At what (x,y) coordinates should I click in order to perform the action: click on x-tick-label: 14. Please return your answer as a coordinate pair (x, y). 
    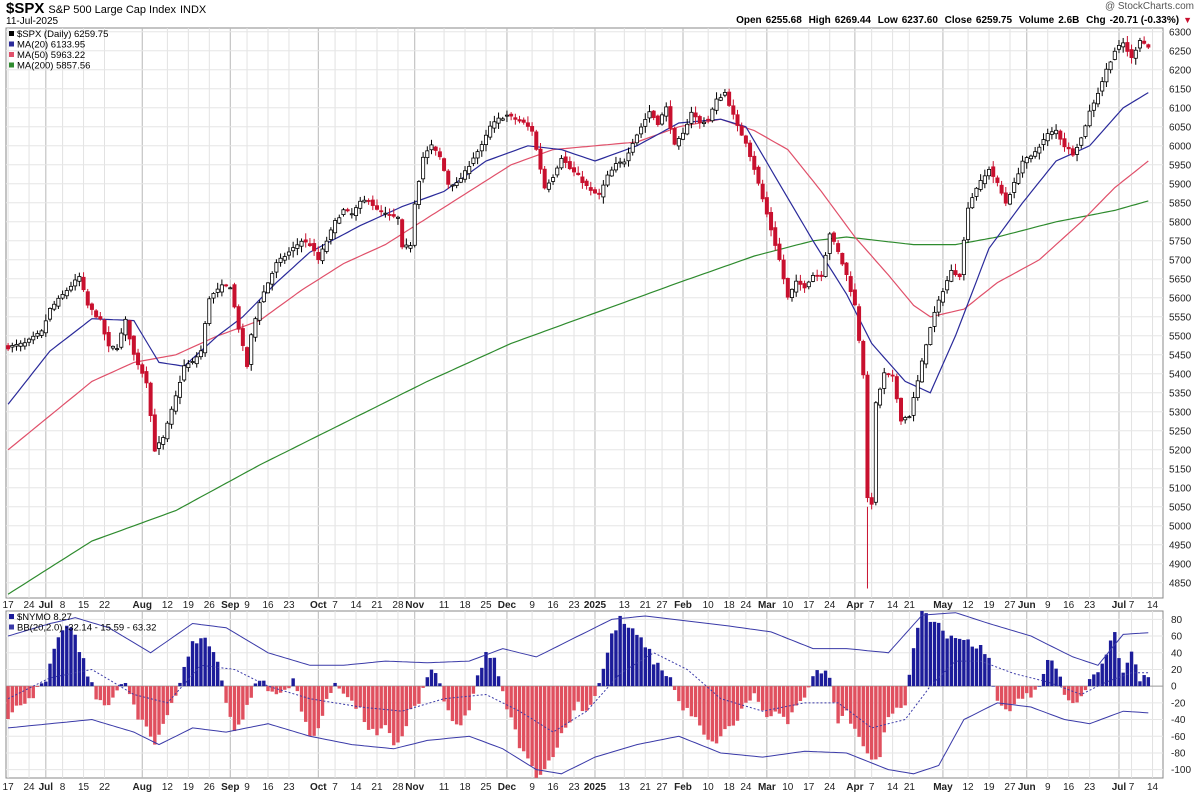
    Looking at the image, I should click on (356, 787).